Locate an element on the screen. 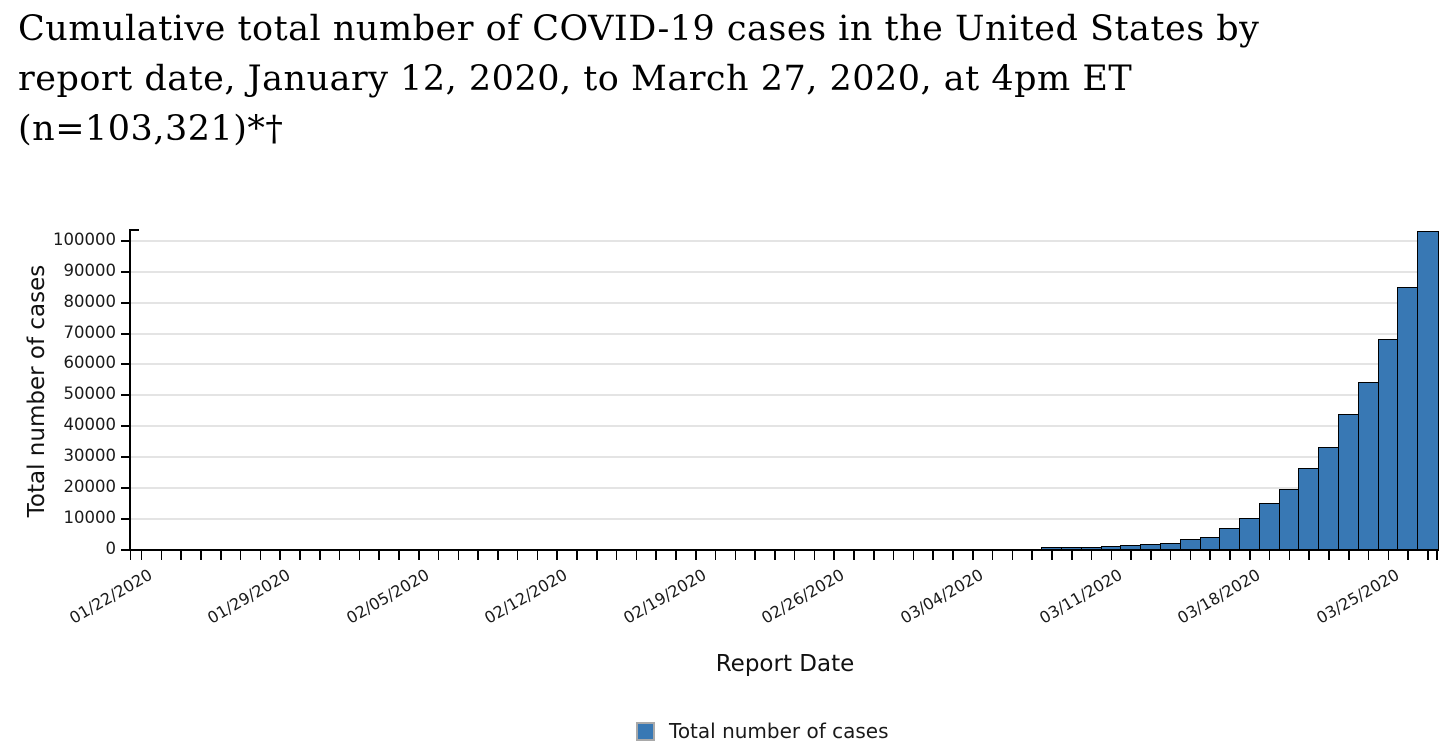 Image resolution: width=1450 pixels, height=750 pixels. x-axis-line is located at coordinates (783, 549).